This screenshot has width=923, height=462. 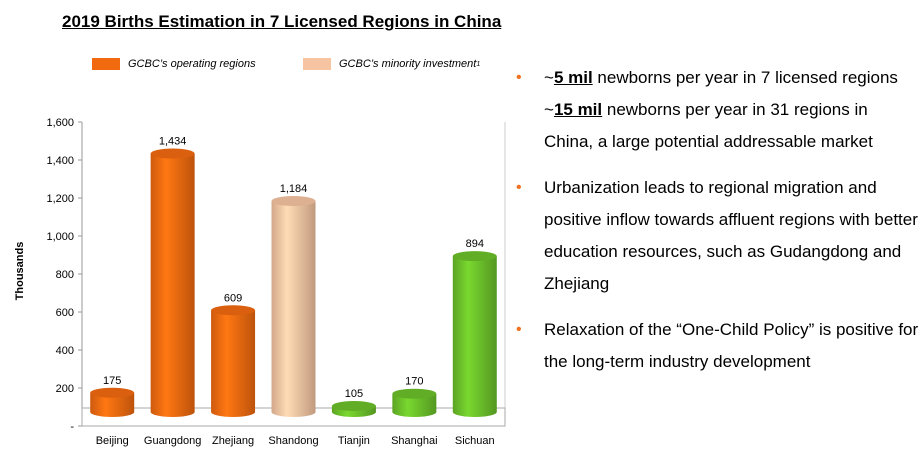 What do you see at coordinates (414, 382) in the screenshot?
I see `data-label: 170` at bounding box center [414, 382].